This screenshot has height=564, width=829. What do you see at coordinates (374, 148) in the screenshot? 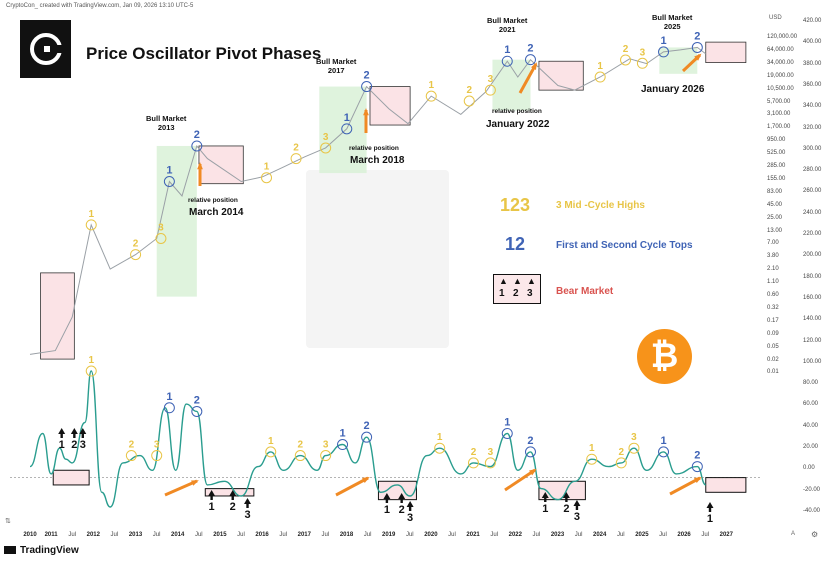
I see `annotation-relative-position: relative position` at bounding box center [374, 148].